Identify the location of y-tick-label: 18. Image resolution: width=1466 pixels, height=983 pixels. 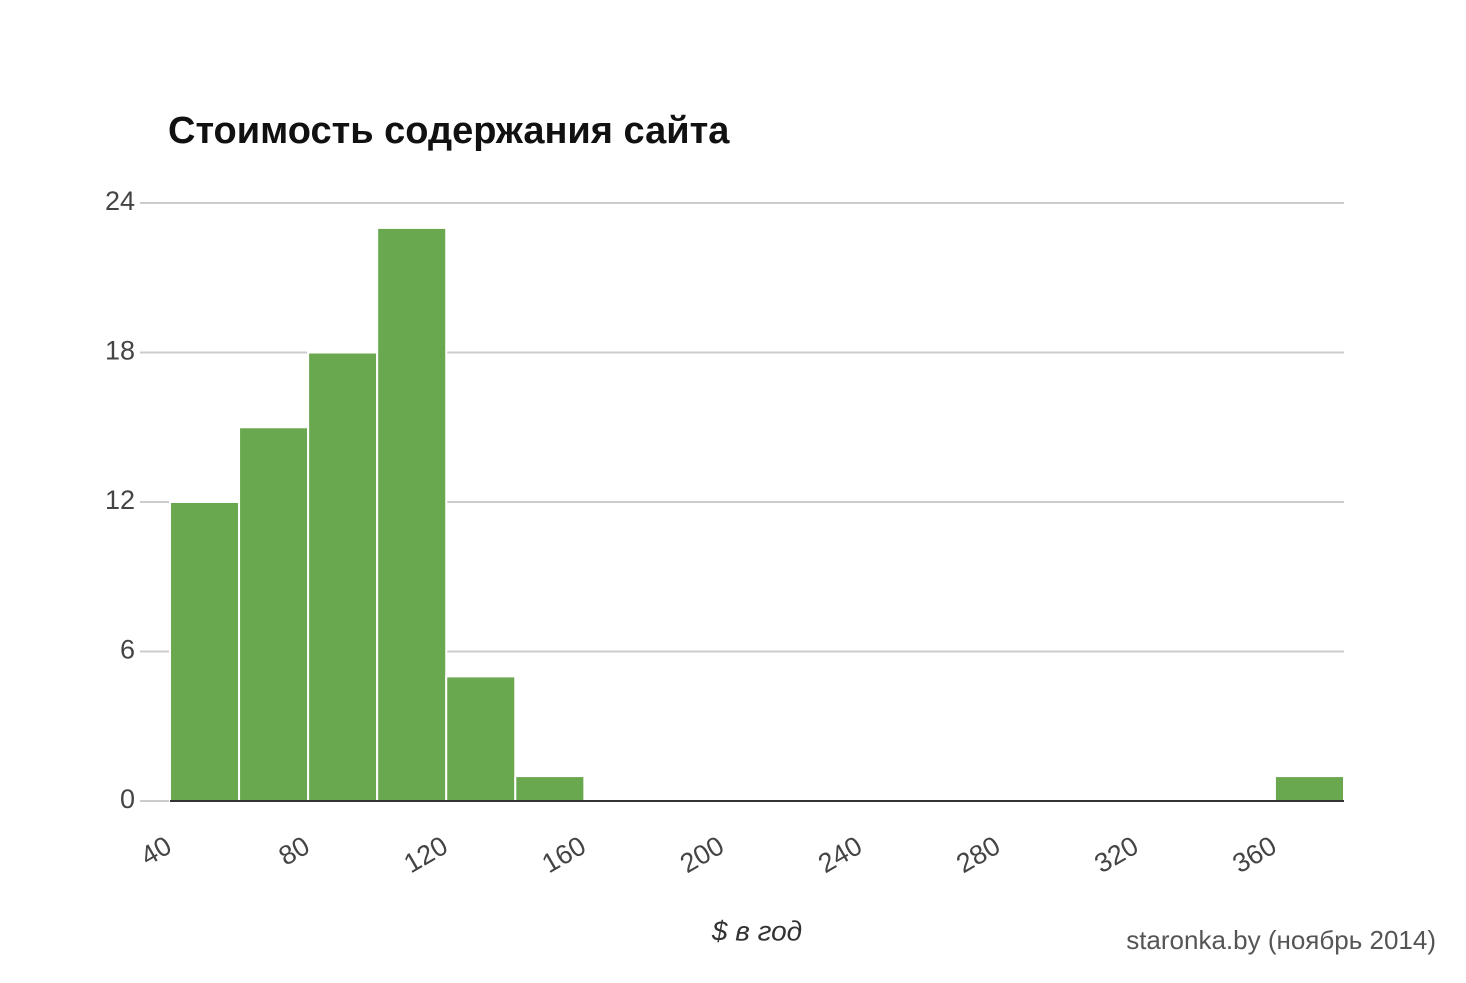
(120, 351).